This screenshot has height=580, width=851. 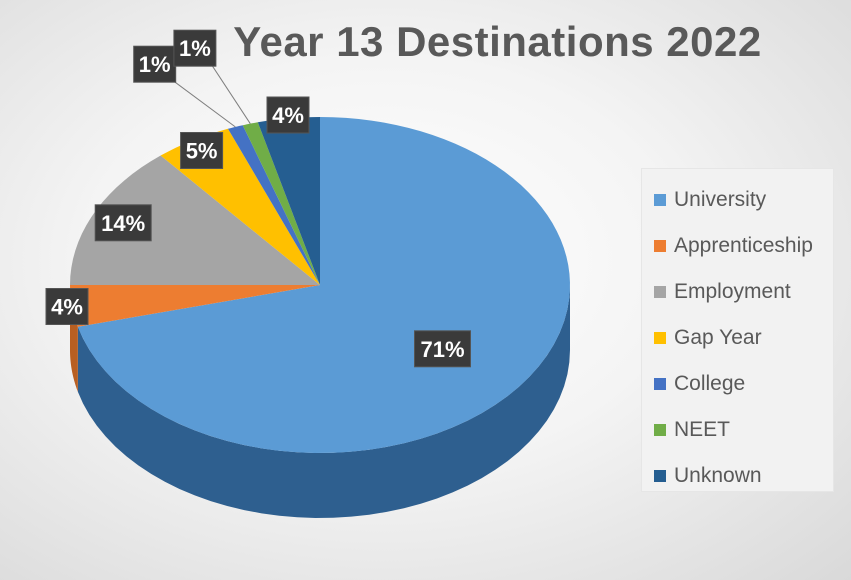 I want to click on data-label-apprenticeship: 4%, so click(x=67, y=306).